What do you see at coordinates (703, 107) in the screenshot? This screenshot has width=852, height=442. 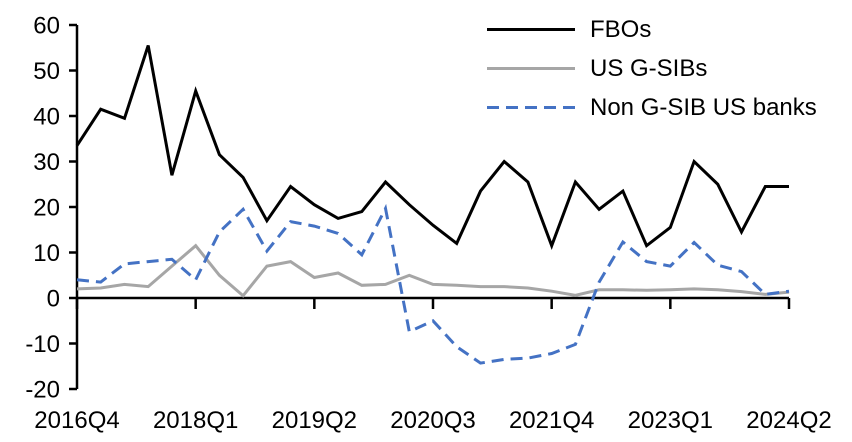 I see `legend-label-non-gsib: Non G-SIB US banks` at bounding box center [703, 107].